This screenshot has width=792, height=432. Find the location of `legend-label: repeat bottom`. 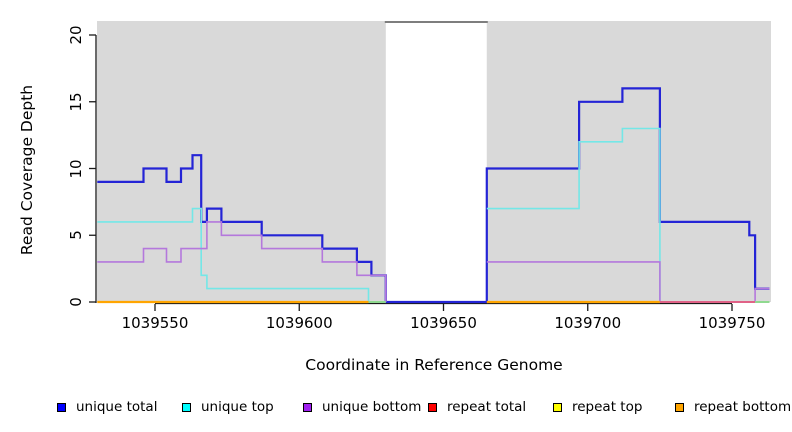

legend-label: repeat bottom is located at coordinates (743, 407).